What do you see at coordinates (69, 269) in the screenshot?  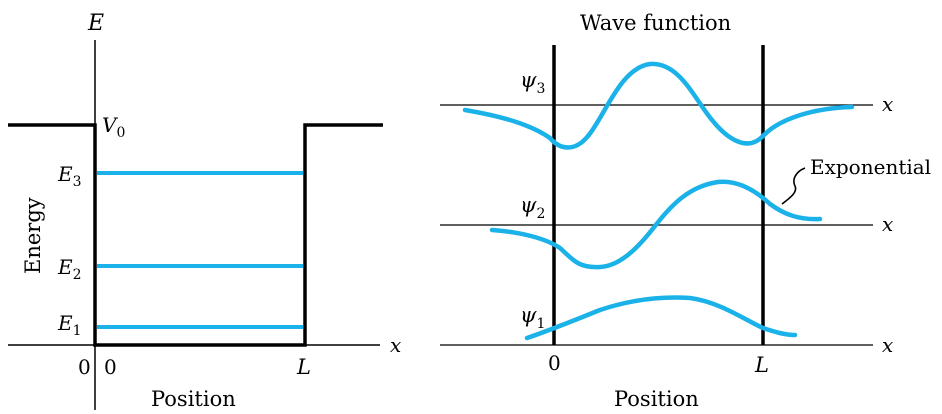 I see `level-label-e2: E2` at bounding box center [69, 269].